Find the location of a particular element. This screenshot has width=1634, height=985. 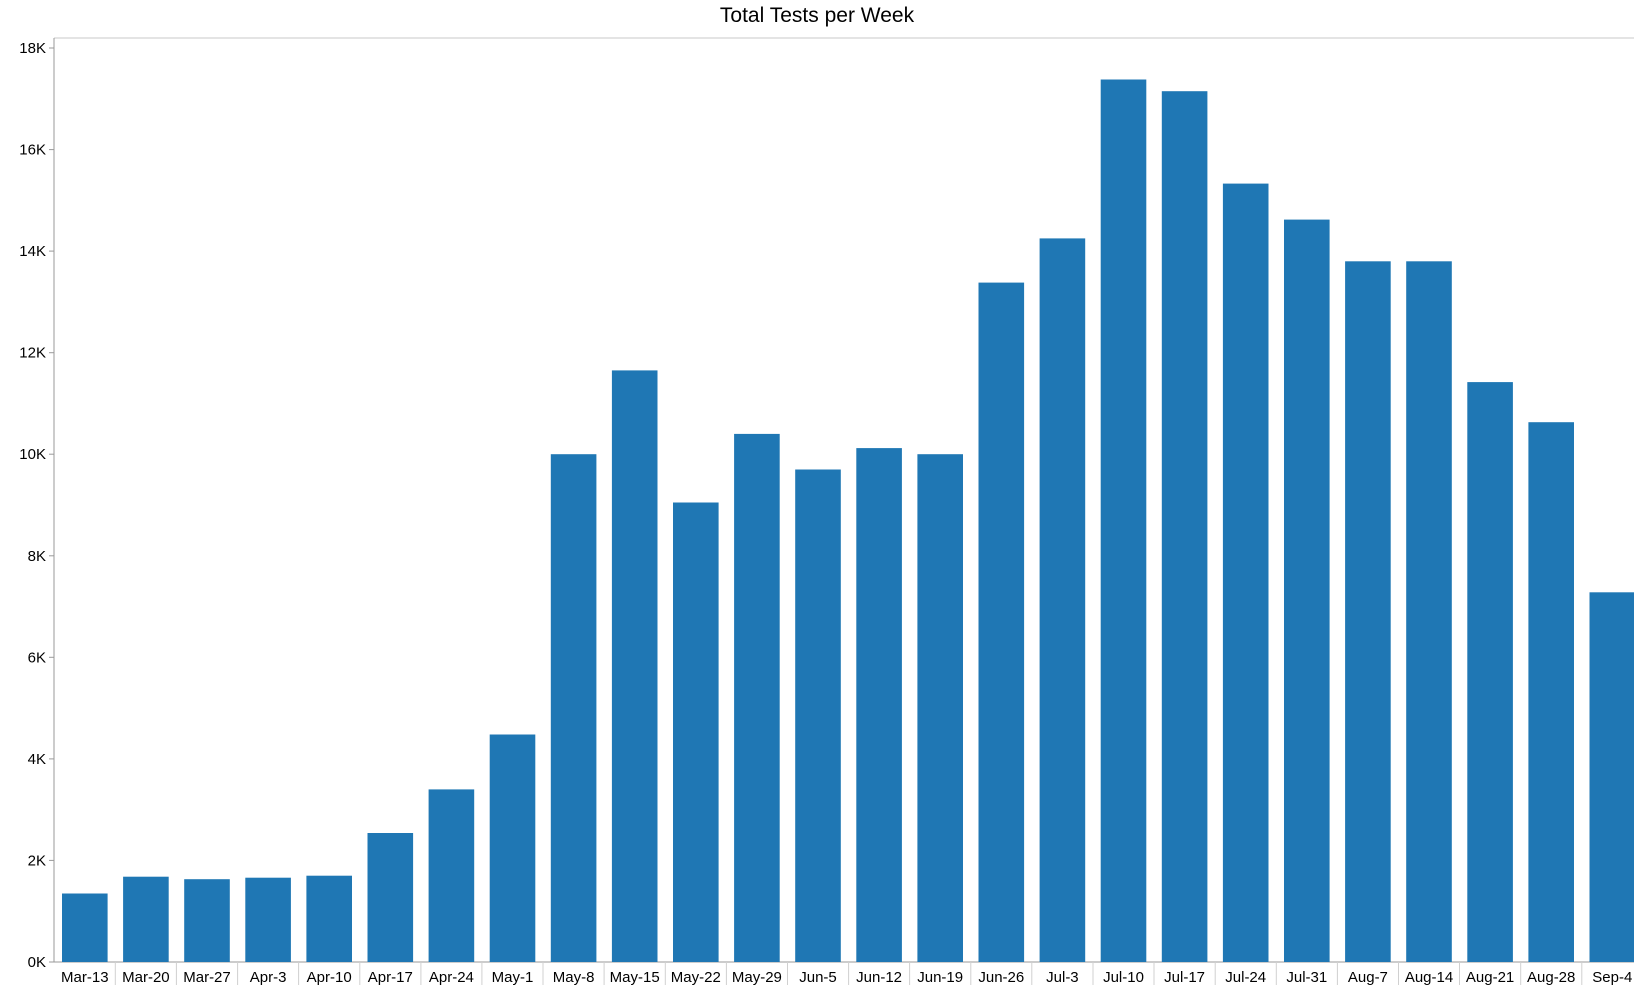

x-tick-label: Aug-28 is located at coordinates (1551, 977).